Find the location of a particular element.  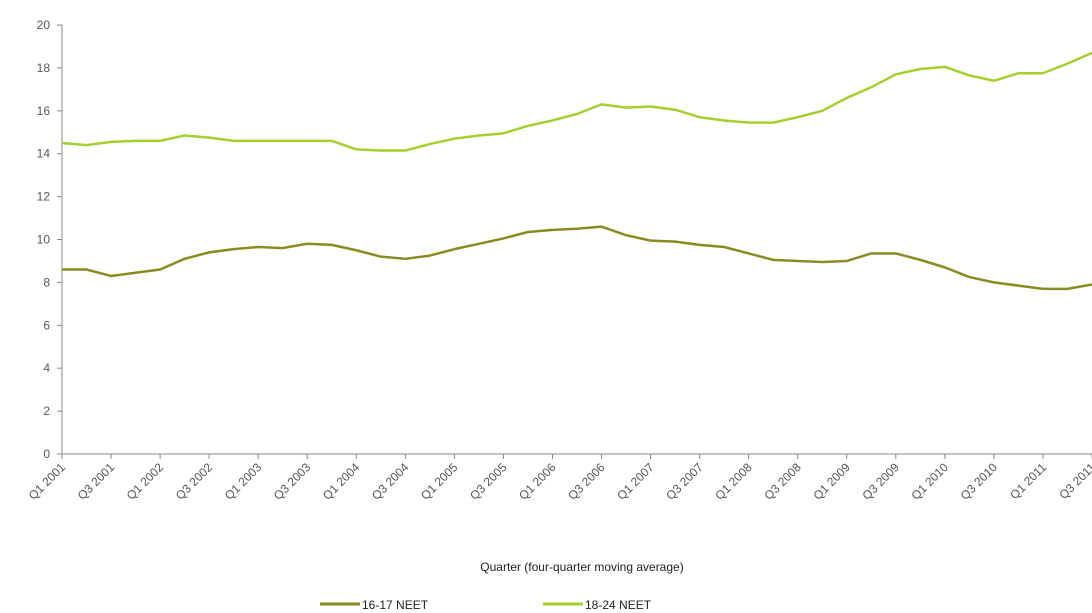

x-tick-label: Q3 2005 is located at coordinates (488, 481).